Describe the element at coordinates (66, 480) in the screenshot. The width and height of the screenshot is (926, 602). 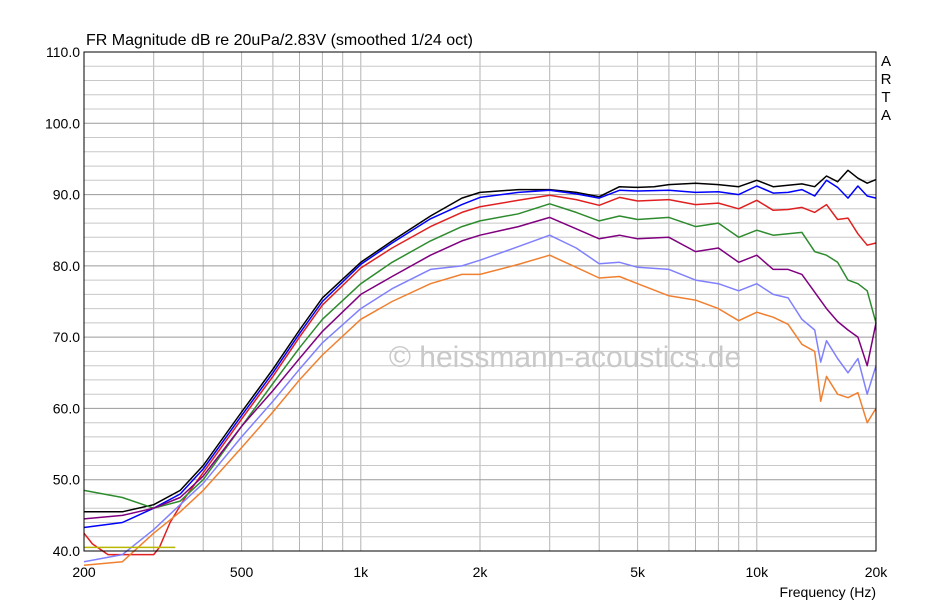
I see `y-tick-label: 50.0` at that location.